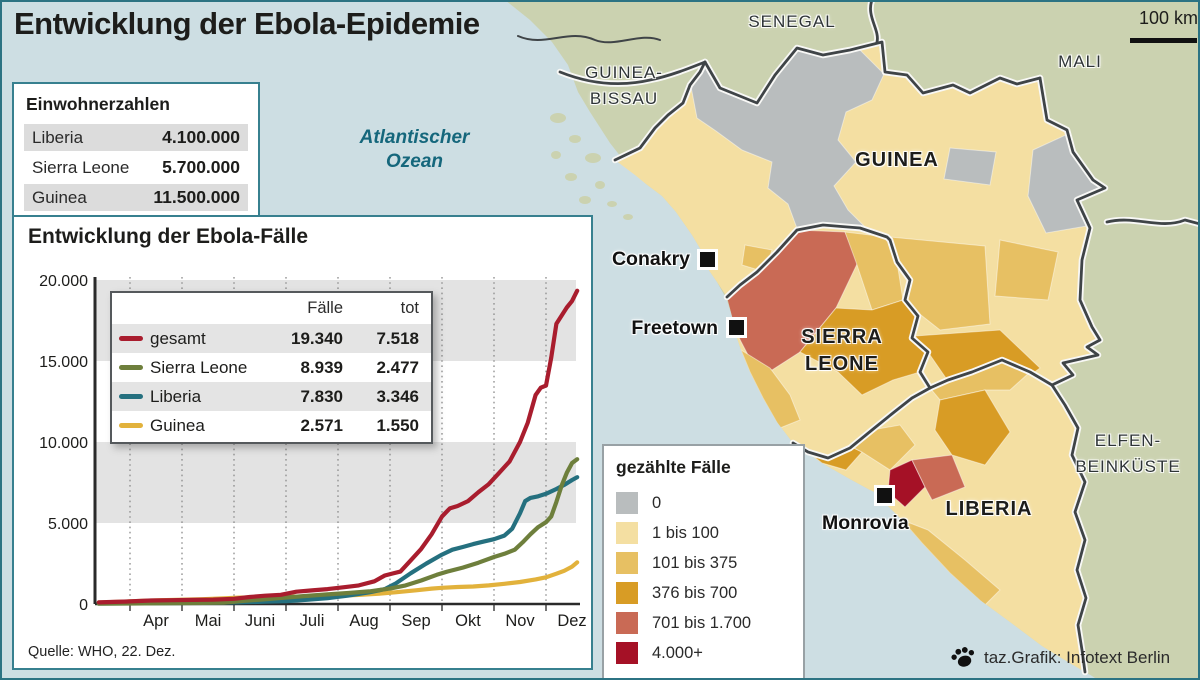 This screenshot has height=680, width=1200. I want to click on map-legend-row: 376 bis 700, so click(703, 593).